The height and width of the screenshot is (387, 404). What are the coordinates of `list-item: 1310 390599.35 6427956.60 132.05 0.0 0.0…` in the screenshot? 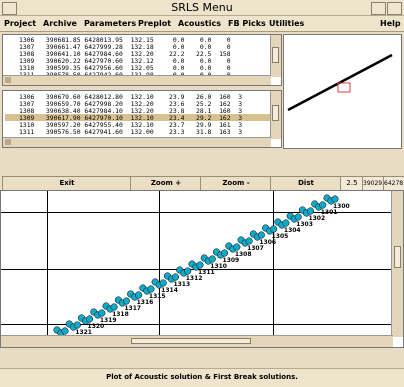 It's located at (125, 68).